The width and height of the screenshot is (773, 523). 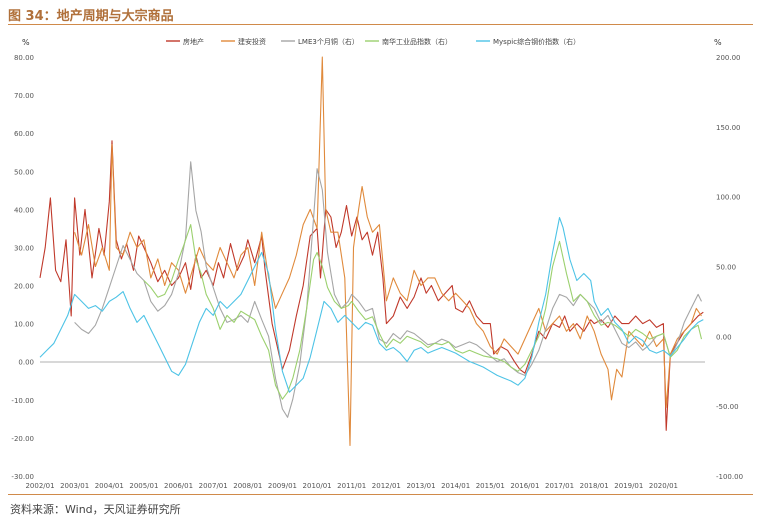 I want to click on x-tick-label: 2011/01, so click(x=351, y=486).